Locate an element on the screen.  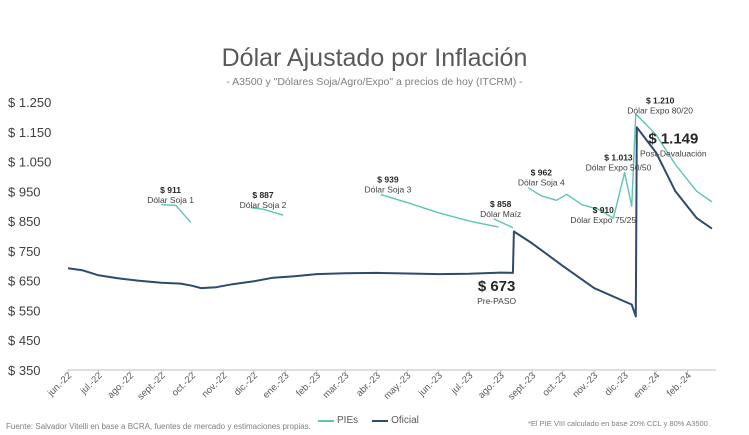
annotation-value: $ 887 is located at coordinates (263, 195).